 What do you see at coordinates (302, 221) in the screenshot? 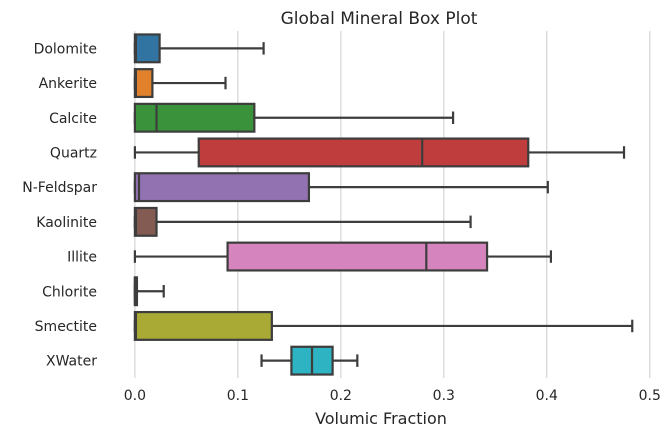
I see `box-kaolinite` at bounding box center [302, 221].